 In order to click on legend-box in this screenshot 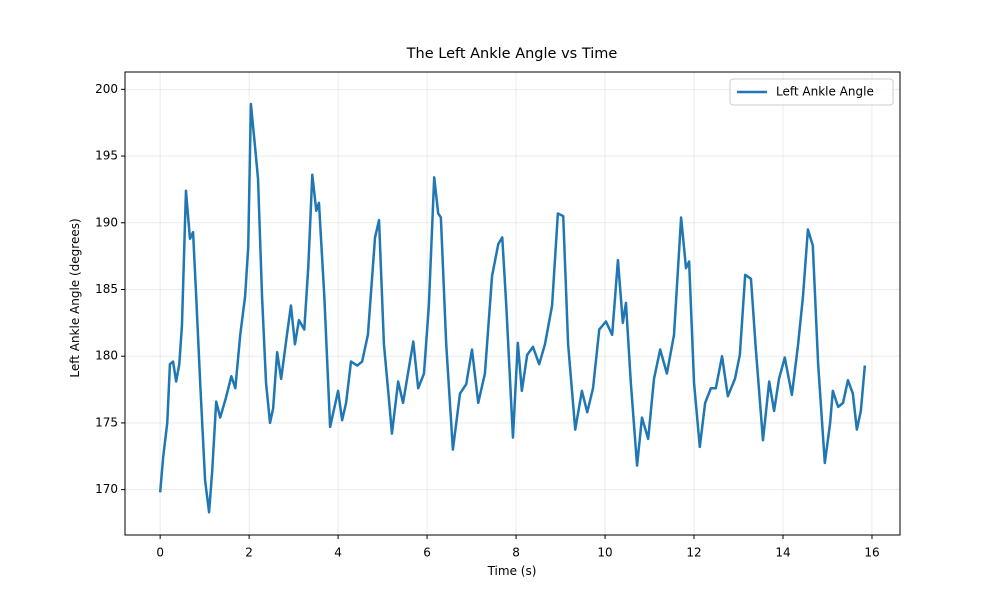, I will do `click(811, 92)`.